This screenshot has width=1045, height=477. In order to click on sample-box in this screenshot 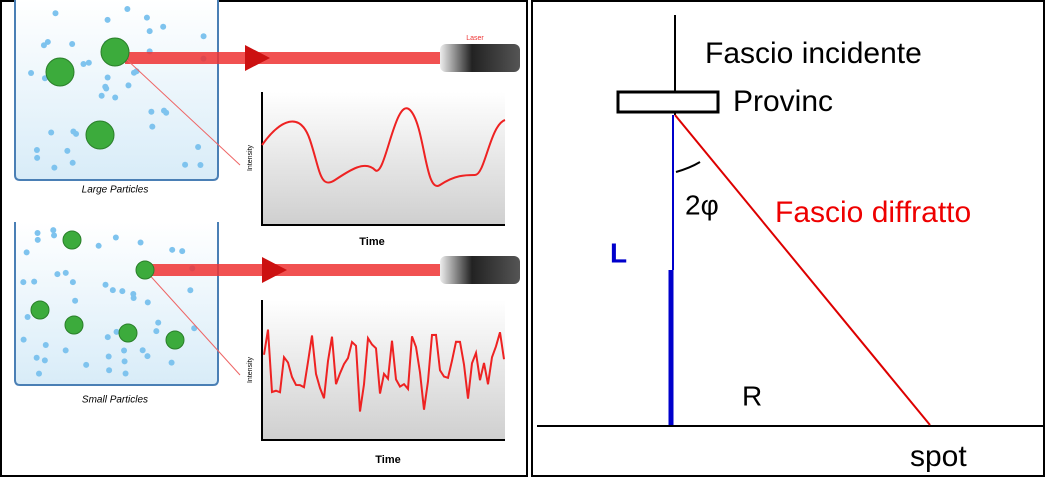, I will do `click(668, 102)`.